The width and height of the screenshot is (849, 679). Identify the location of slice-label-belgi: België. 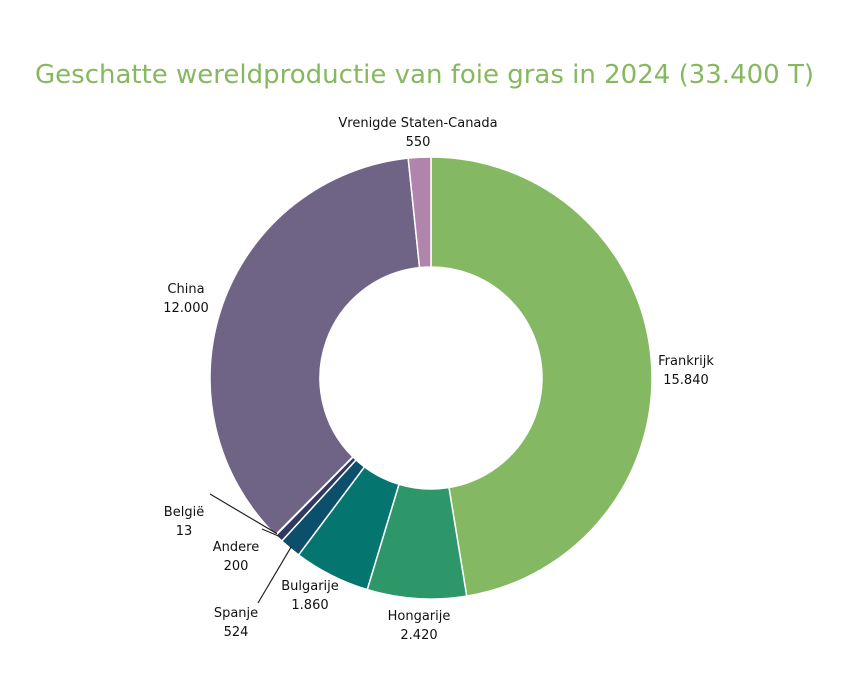
(184, 512).